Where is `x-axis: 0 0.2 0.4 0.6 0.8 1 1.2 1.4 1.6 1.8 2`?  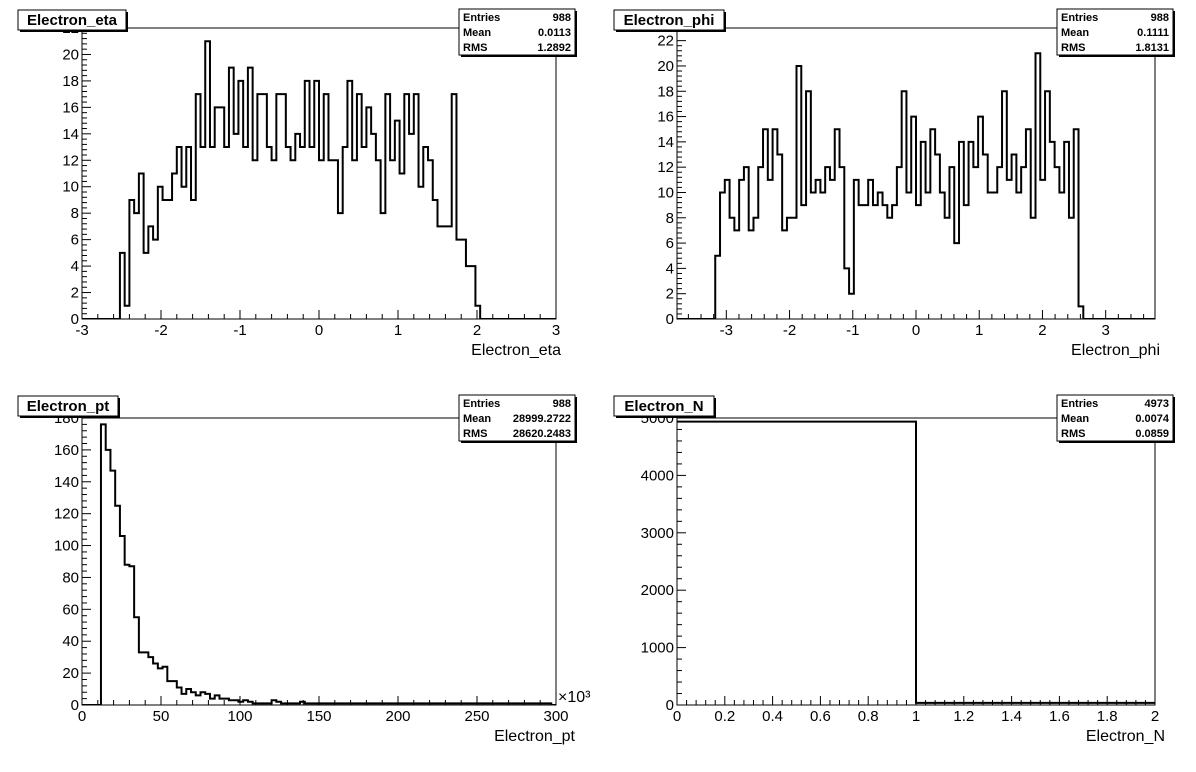 x-axis: 0 0.2 0.4 0.6 0.8 1 1.2 1.4 1.6 1.8 2 is located at coordinates (916, 710).